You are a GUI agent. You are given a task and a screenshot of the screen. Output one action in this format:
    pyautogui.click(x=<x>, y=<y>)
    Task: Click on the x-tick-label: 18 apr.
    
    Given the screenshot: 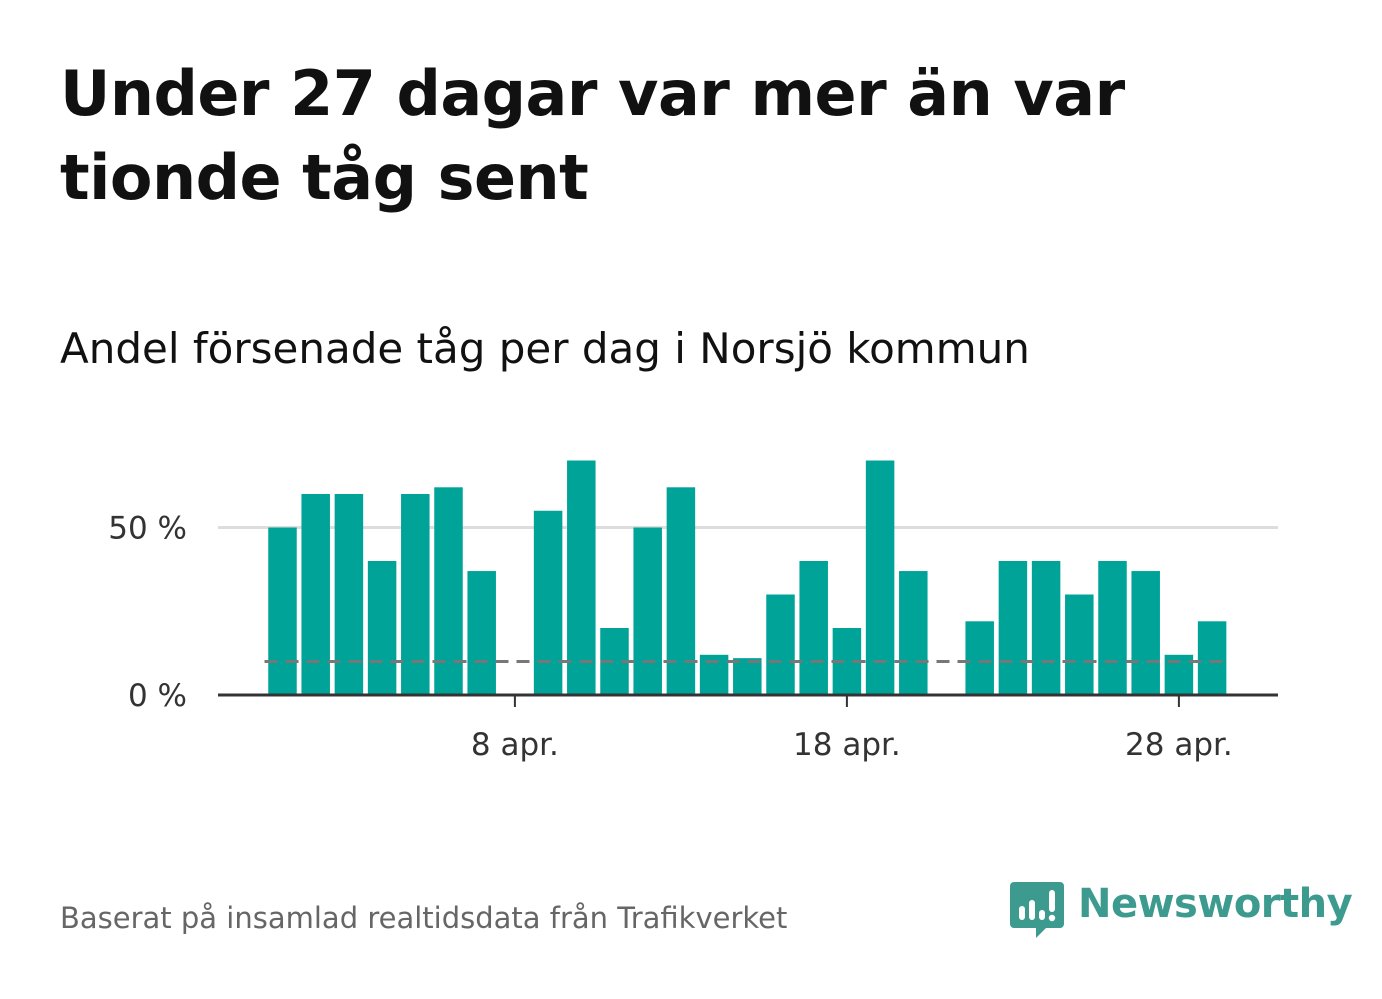 What is the action you would take?
    pyautogui.click(x=847, y=745)
    